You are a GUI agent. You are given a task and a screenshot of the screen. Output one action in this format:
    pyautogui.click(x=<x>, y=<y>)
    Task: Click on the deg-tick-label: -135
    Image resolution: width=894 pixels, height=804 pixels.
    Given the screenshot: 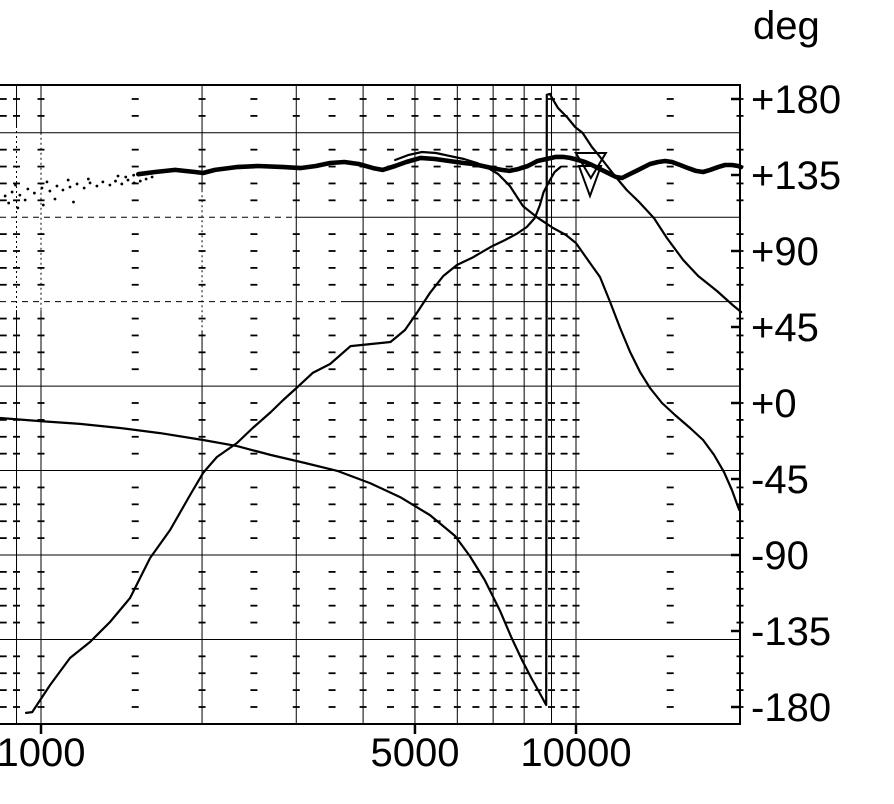 What is the action you would take?
    pyautogui.click(x=791, y=632)
    